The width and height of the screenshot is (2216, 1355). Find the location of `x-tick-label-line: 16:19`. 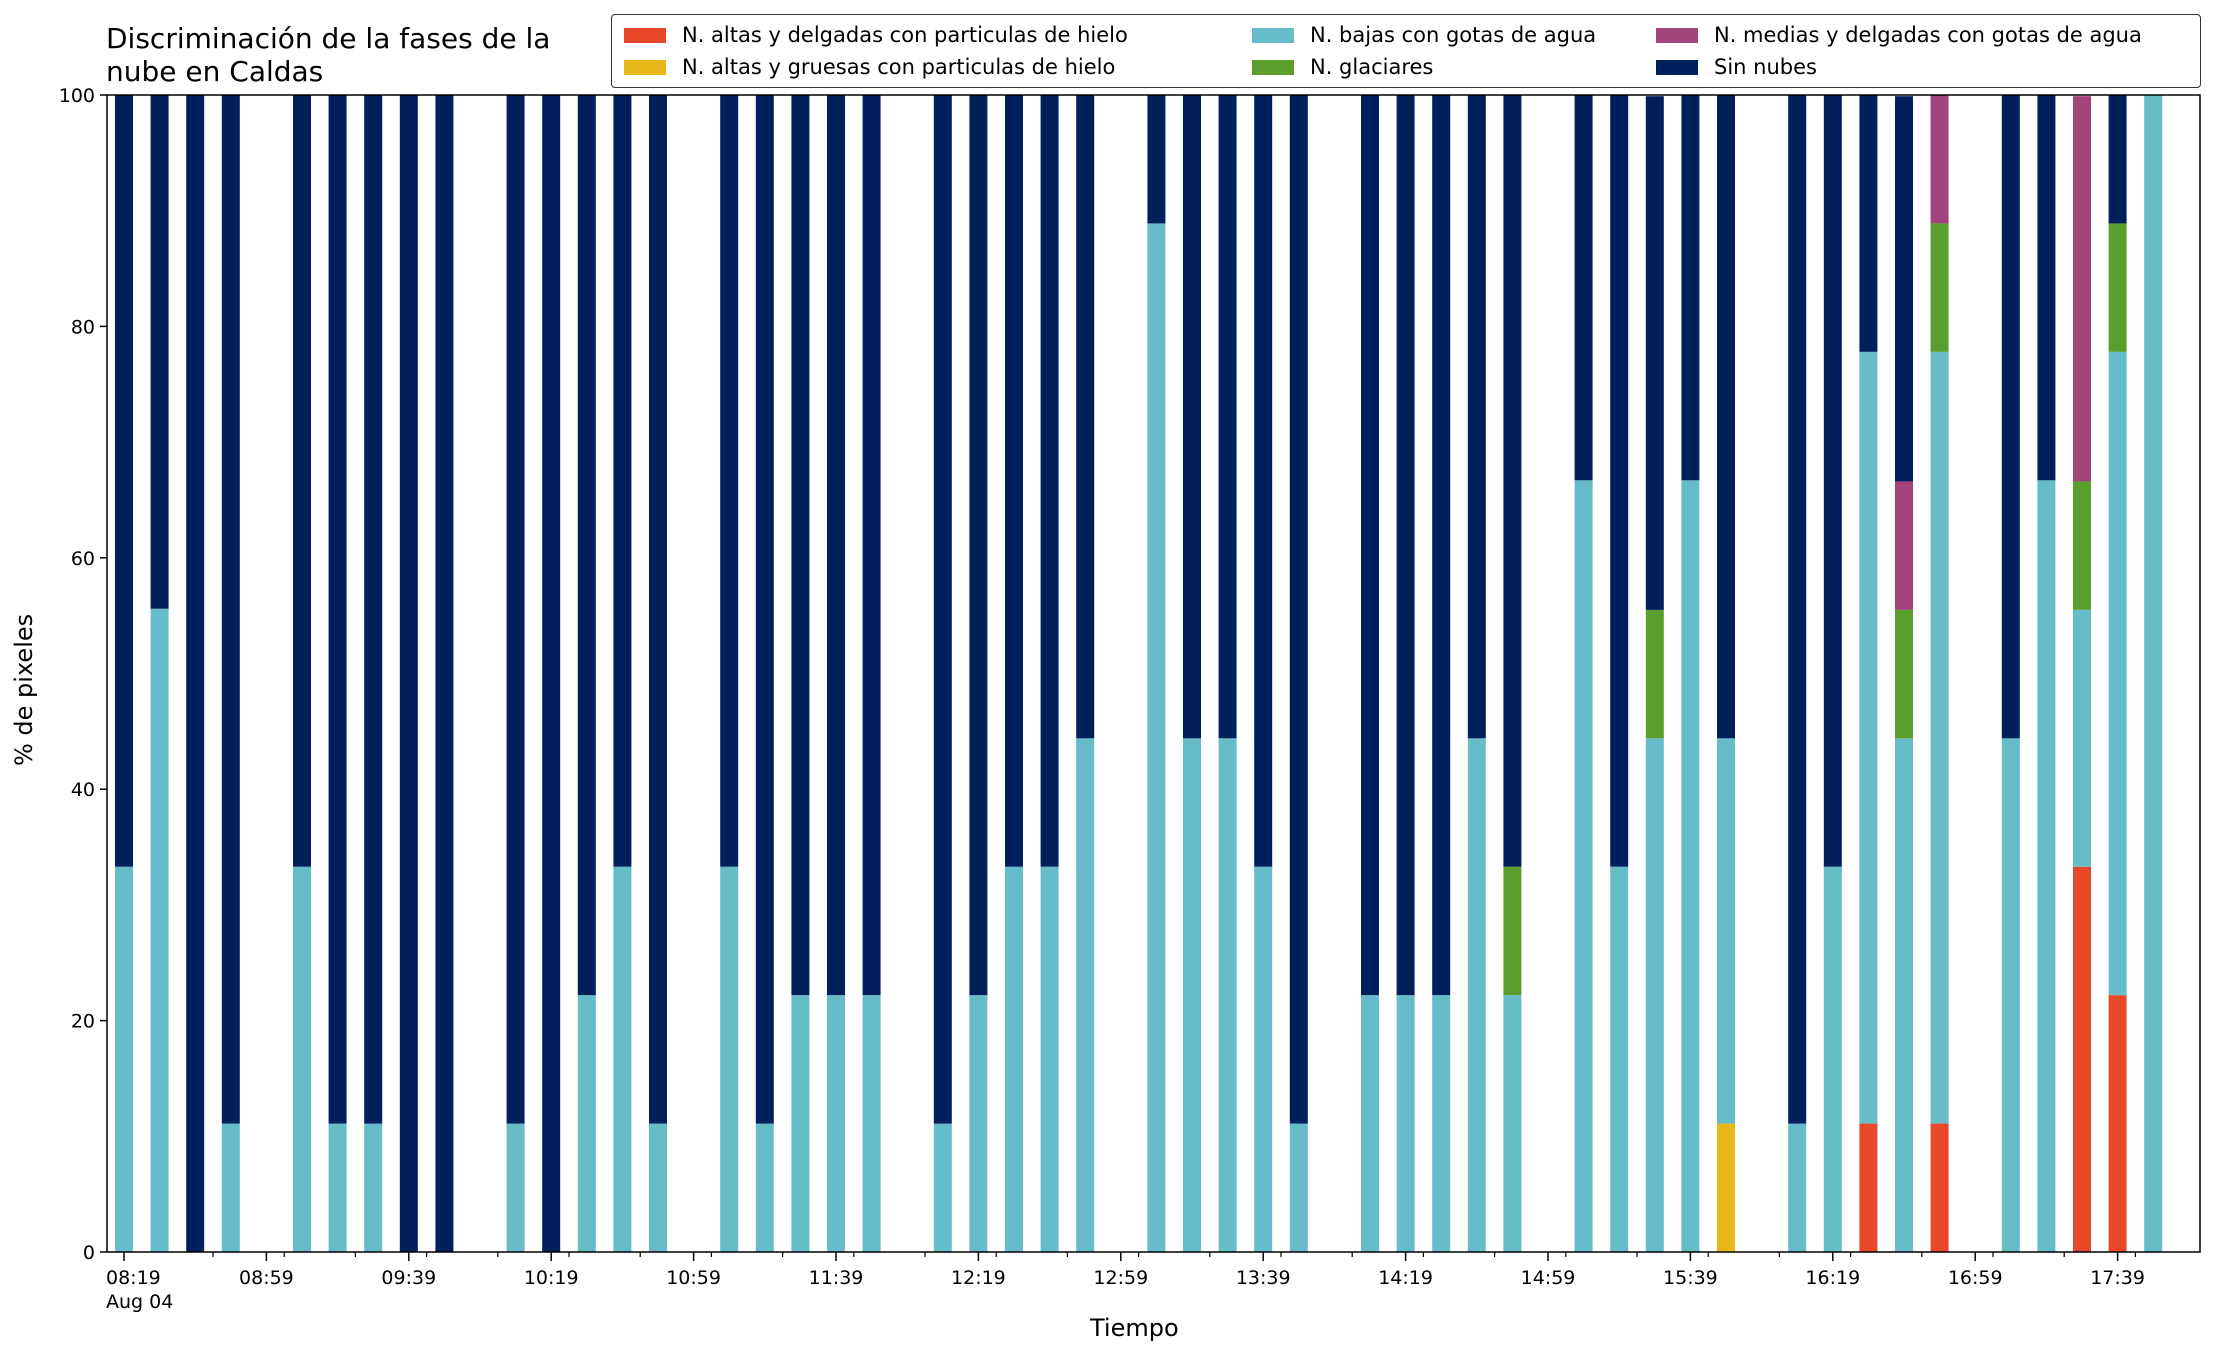

x-tick-label-line: 16:19 is located at coordinates (1832, 1278).